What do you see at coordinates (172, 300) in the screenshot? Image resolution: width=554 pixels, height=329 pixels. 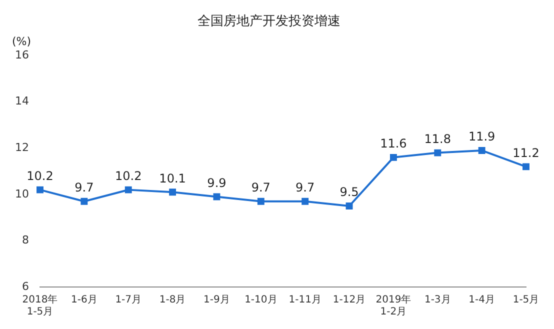 I see `x-tick-label: 1-8月` at bounding box center [172, 300].